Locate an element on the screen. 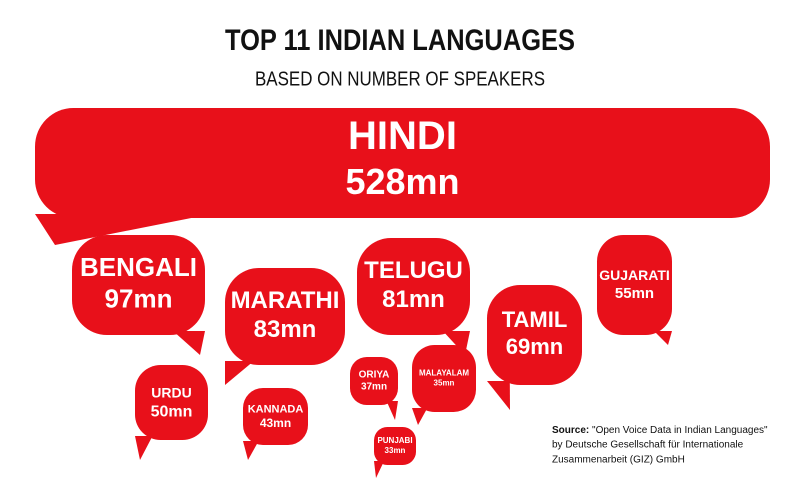 This screenshot has width=800, height=497. source-line: "Open Voice Data in Indian Languages" is located at coordinates (680, 430).